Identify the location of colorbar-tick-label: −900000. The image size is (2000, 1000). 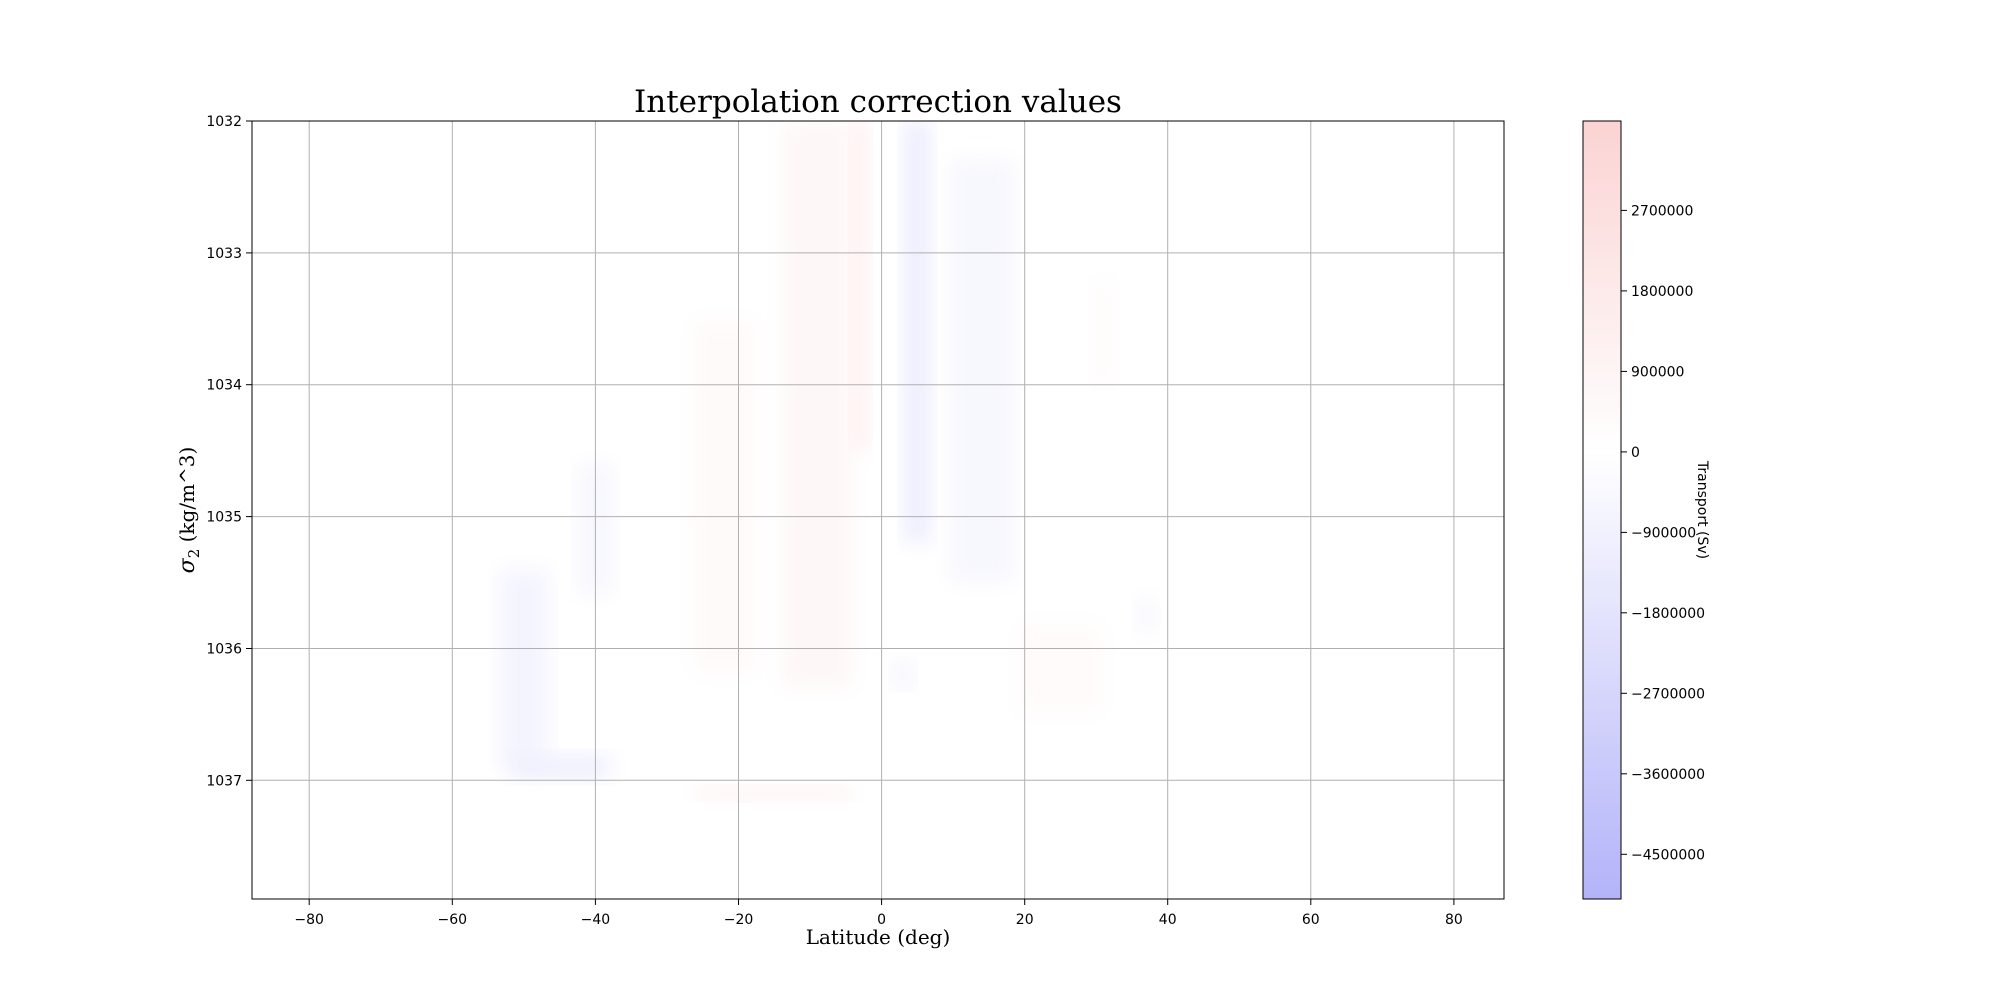
(1663, 533).